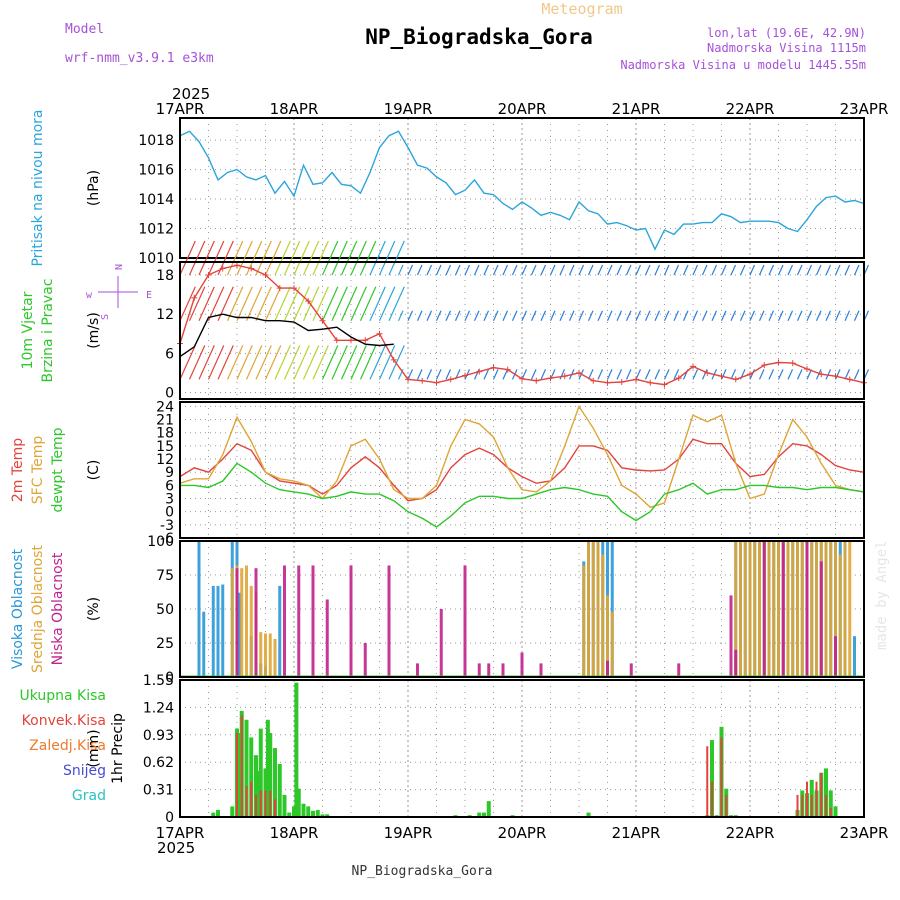 The height and width of the screenshot is (900, 900). Describe the element at coordinates (294, 109) in the screenshot. I see `x-tick-label-top: 18APR` at that location.